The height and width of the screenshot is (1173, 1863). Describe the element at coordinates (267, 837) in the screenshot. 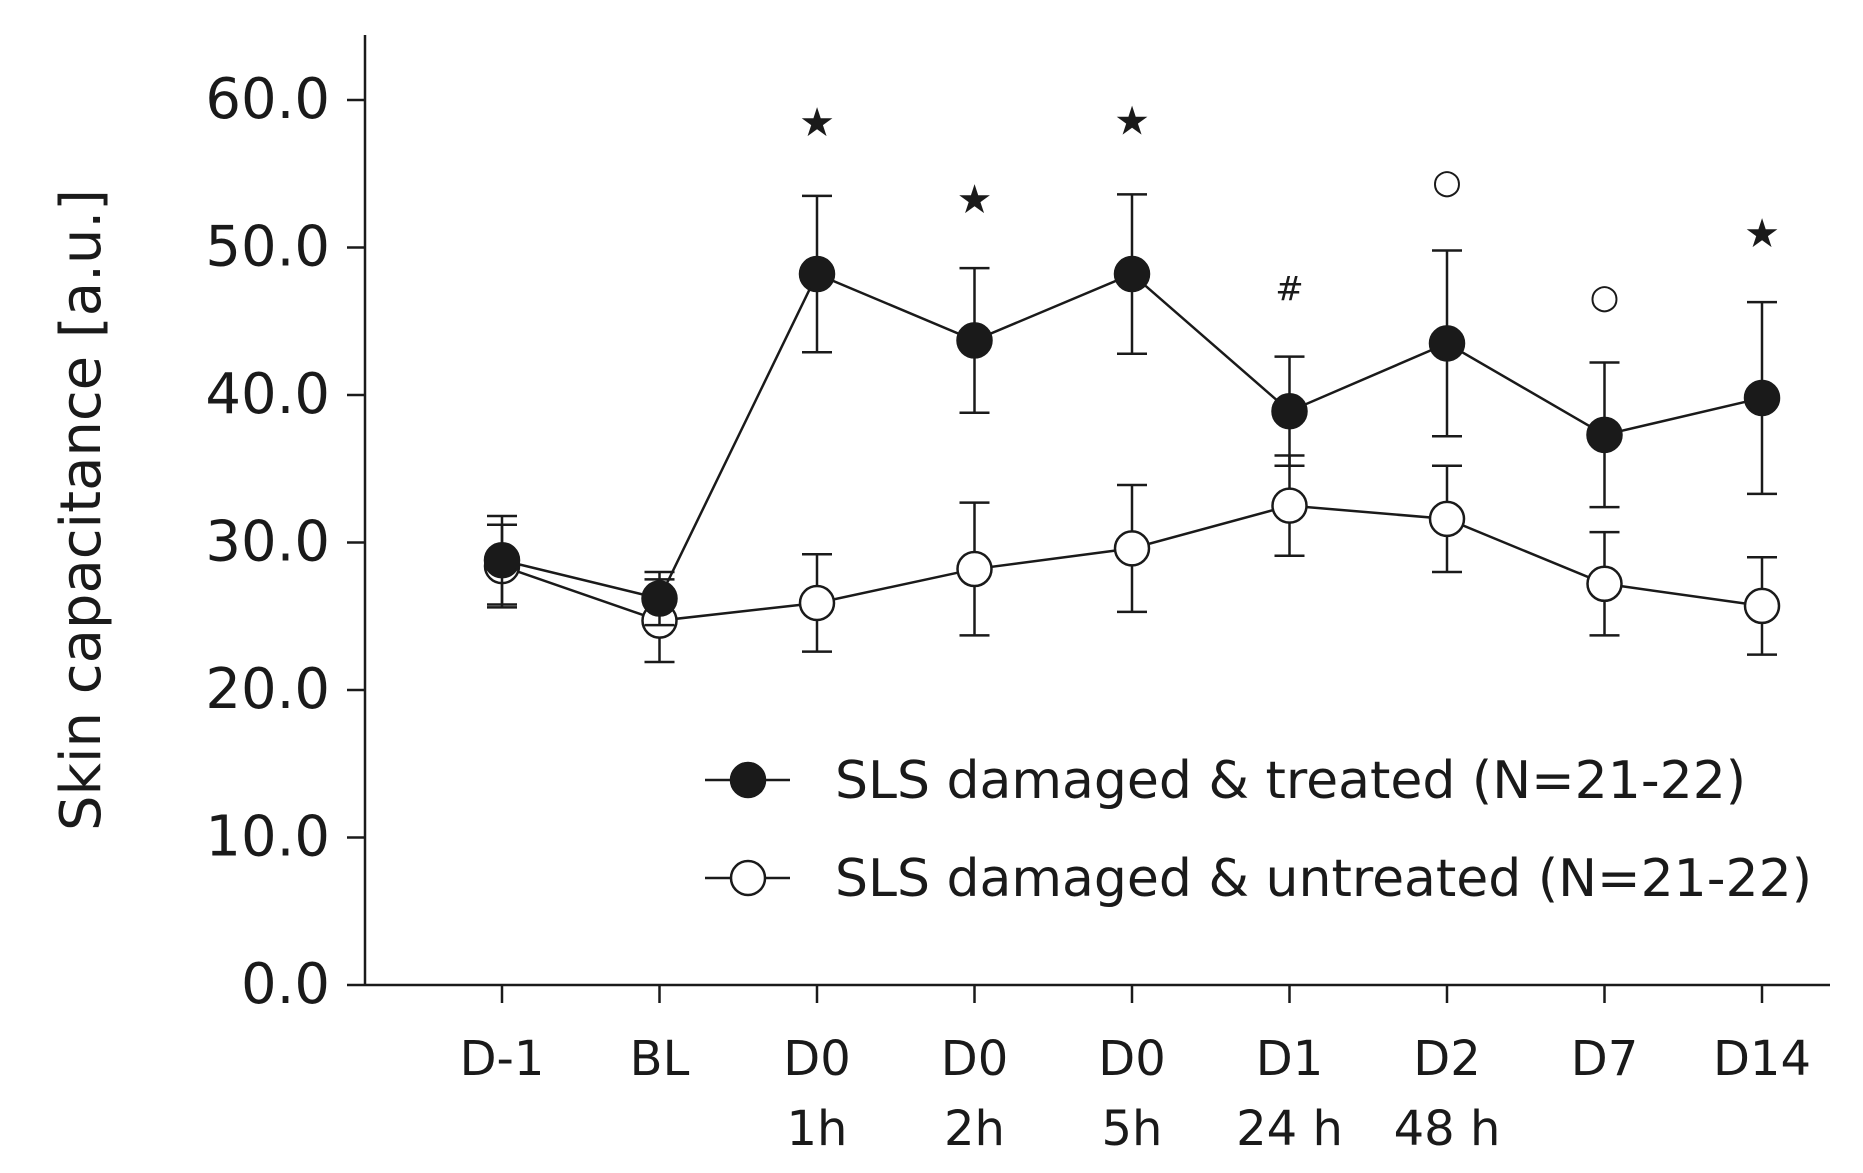

I see `y-tick-label: 10.0` at that location.